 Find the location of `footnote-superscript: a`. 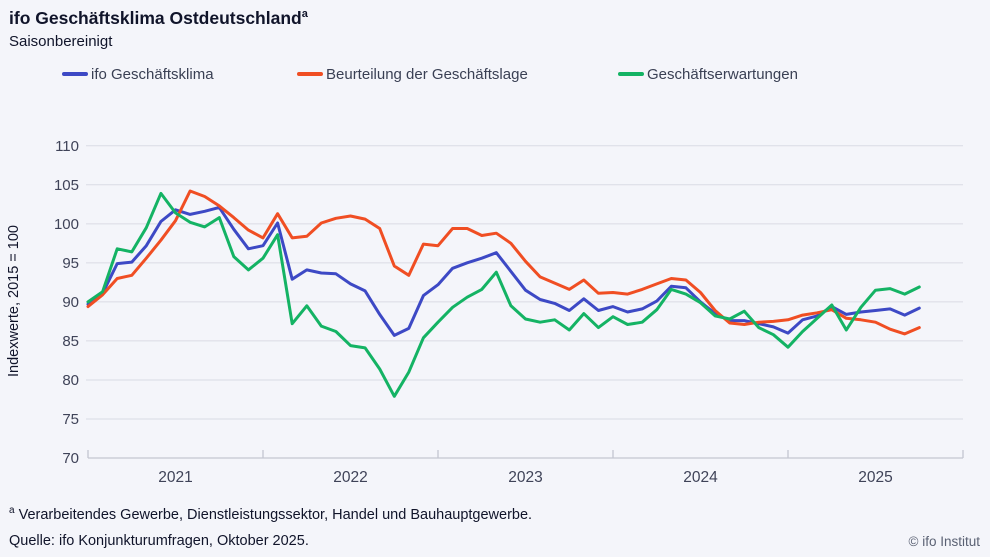

footnote-superscript: a is located at coordinates (12, 510).